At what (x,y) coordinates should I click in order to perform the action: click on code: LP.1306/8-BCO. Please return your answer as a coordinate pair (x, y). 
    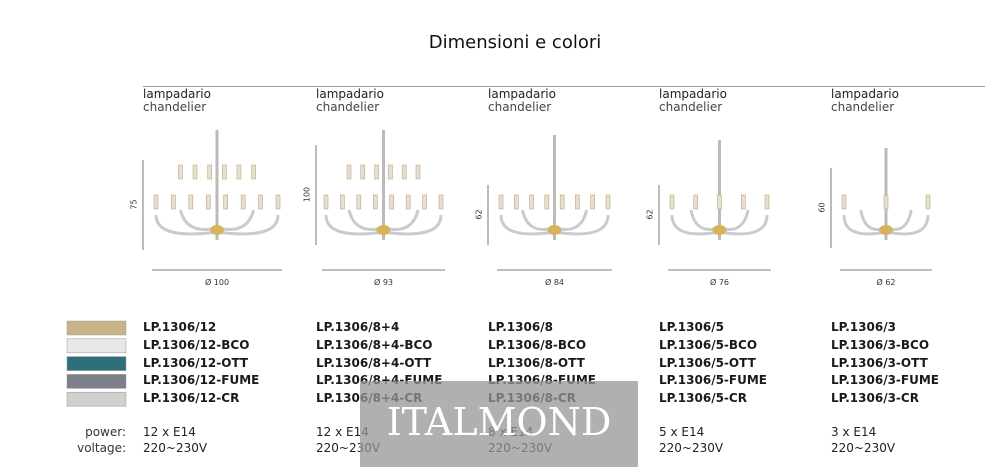
    Looking at the image, I should click on (537, 344).